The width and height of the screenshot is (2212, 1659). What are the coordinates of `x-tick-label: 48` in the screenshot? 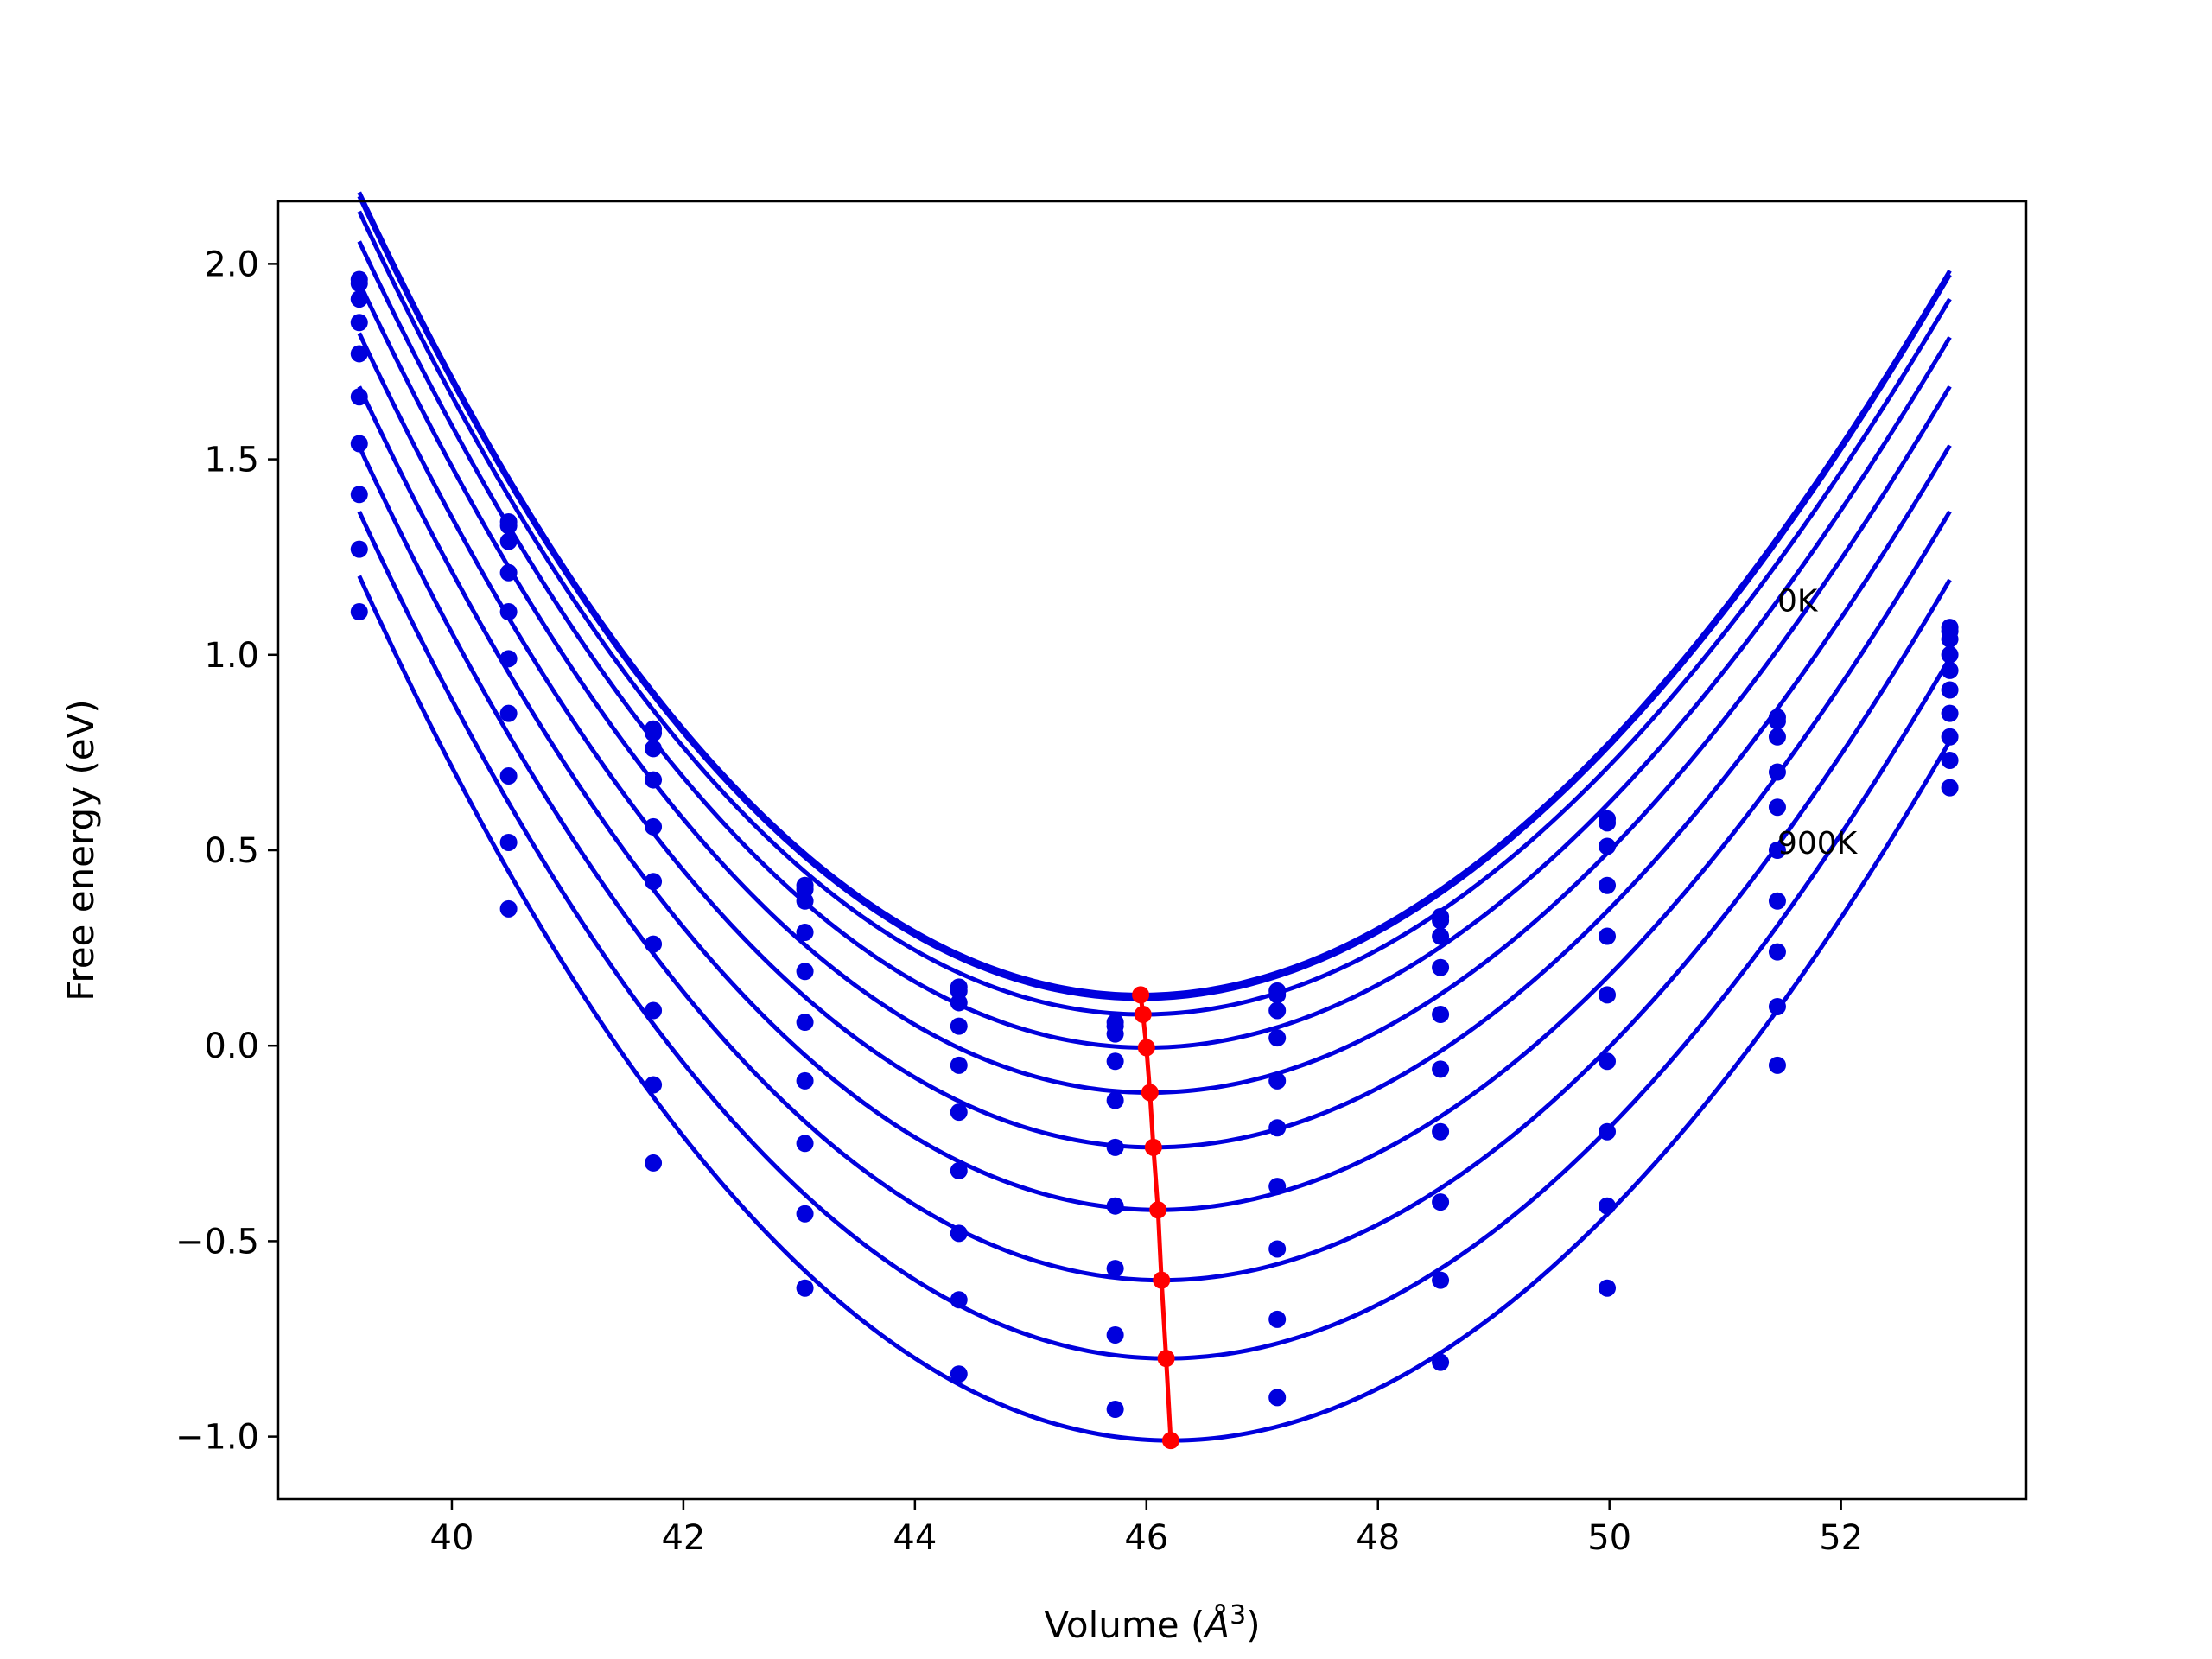 It's located at (1378, 1538).